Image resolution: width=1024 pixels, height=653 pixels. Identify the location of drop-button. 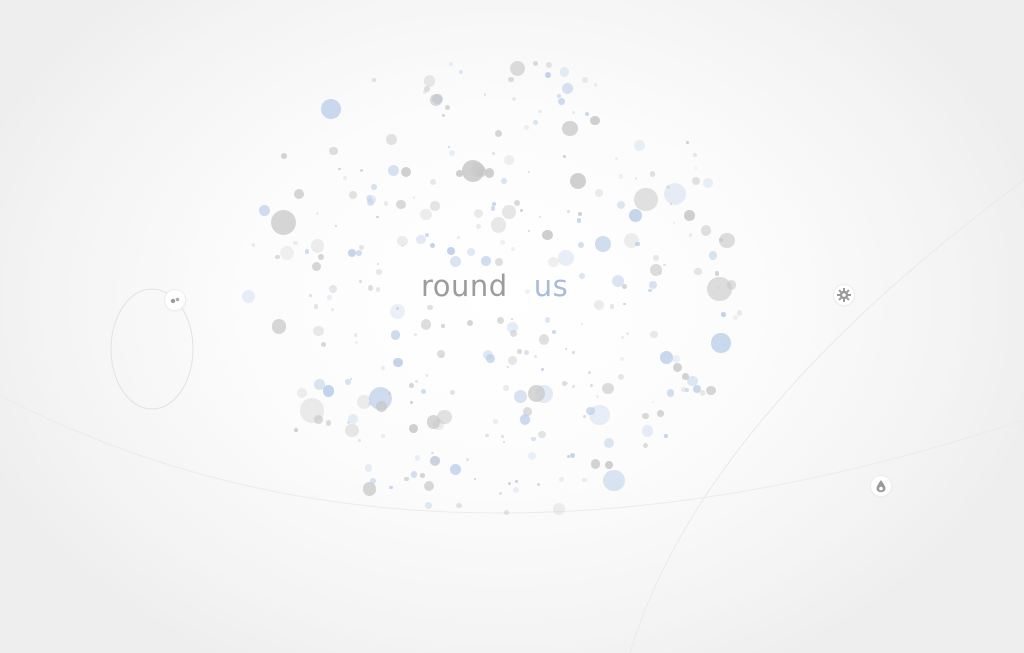
(881, 486).